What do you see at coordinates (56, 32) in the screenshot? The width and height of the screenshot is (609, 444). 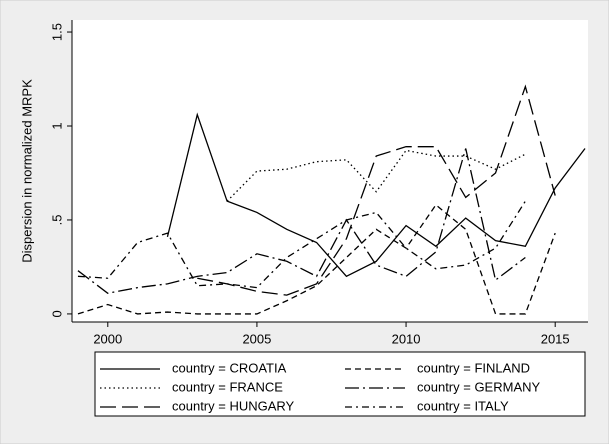 I see `y-tick-label: 1.5` at bounding box center [56, 32].